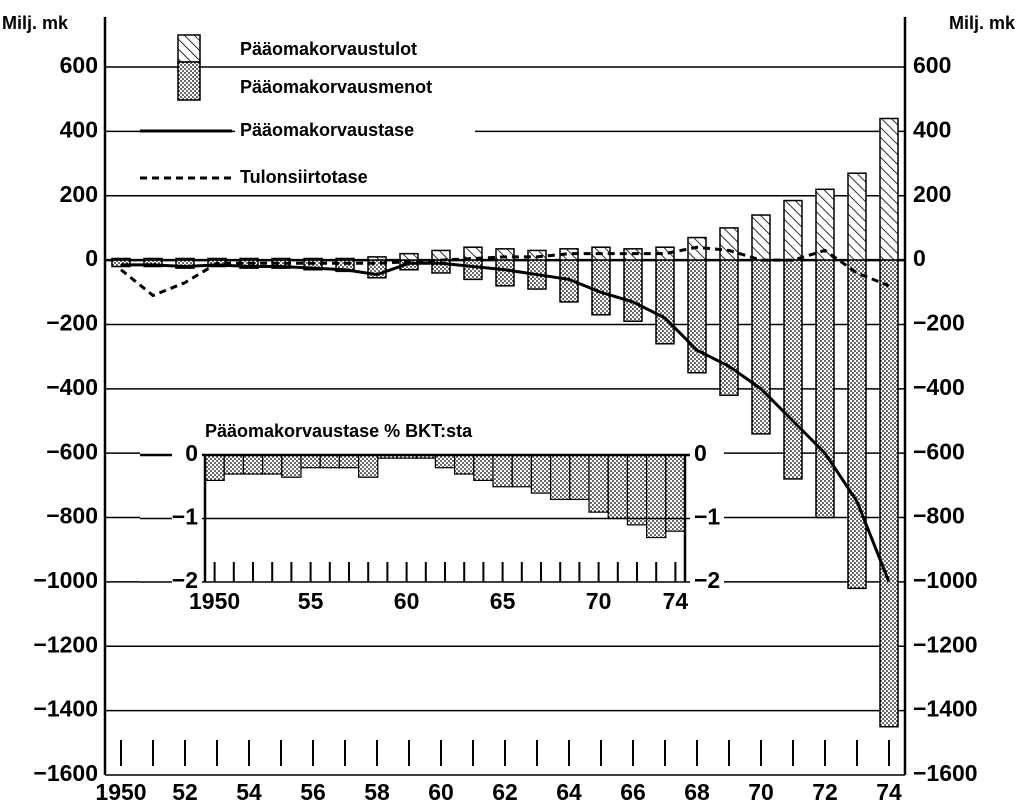 Image resolution: width=1020 pixels, height=808 pixels. Describe the element at coordinates (932, 194) in the screenshot. I see `y2-tick-label: 200` at that location.